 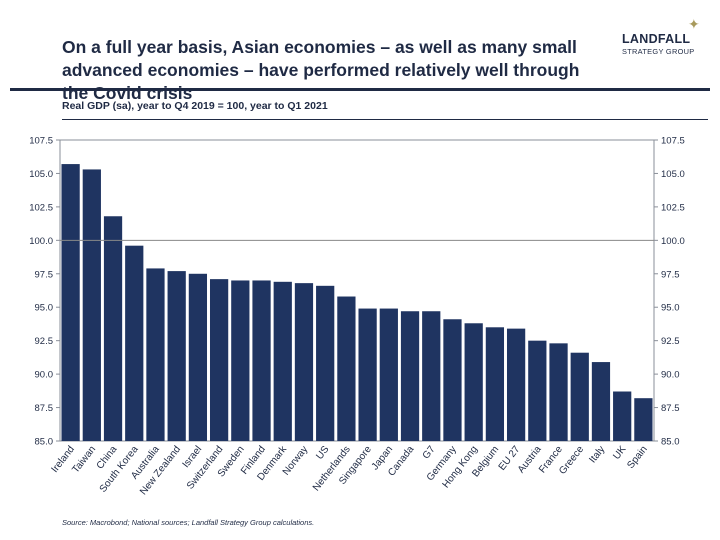 What do you see at coordinates (367, 374) in the screenshot?
I see `bar-singapore` at bounding box center [367, 374].